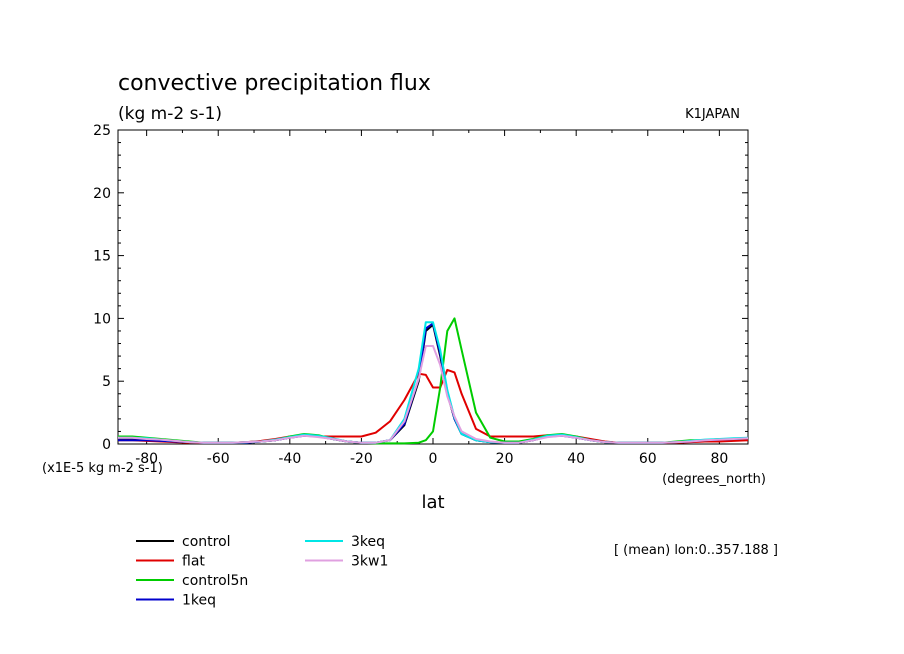  Describe the element at coordinates (369, 562) in the screenshot. I see `legend-label-3kw1: 3kw1` at that location.